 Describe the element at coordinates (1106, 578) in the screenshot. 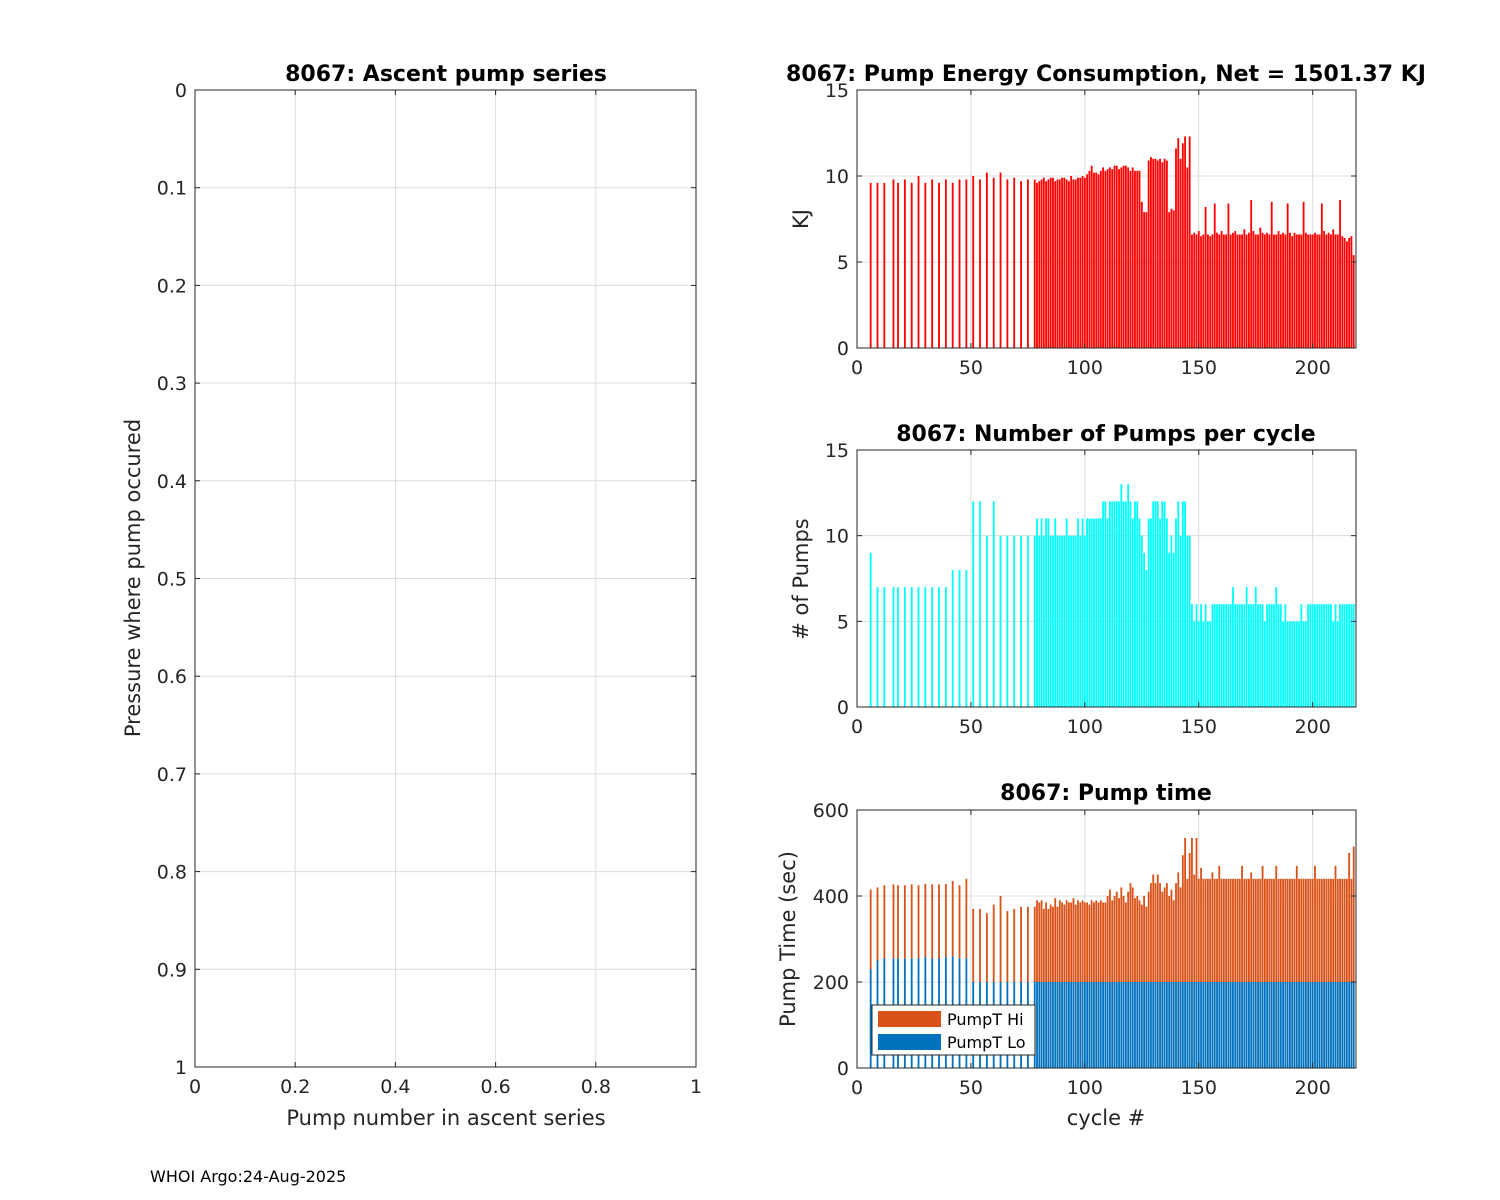

I see `pumps-plot-frame` at that location.